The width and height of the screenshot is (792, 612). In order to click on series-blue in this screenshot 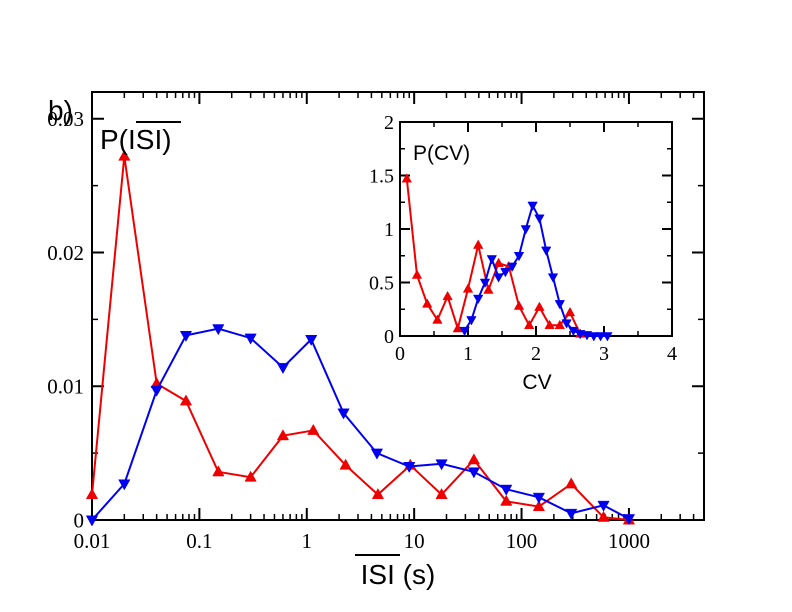, I will do `click(536, 271)`.